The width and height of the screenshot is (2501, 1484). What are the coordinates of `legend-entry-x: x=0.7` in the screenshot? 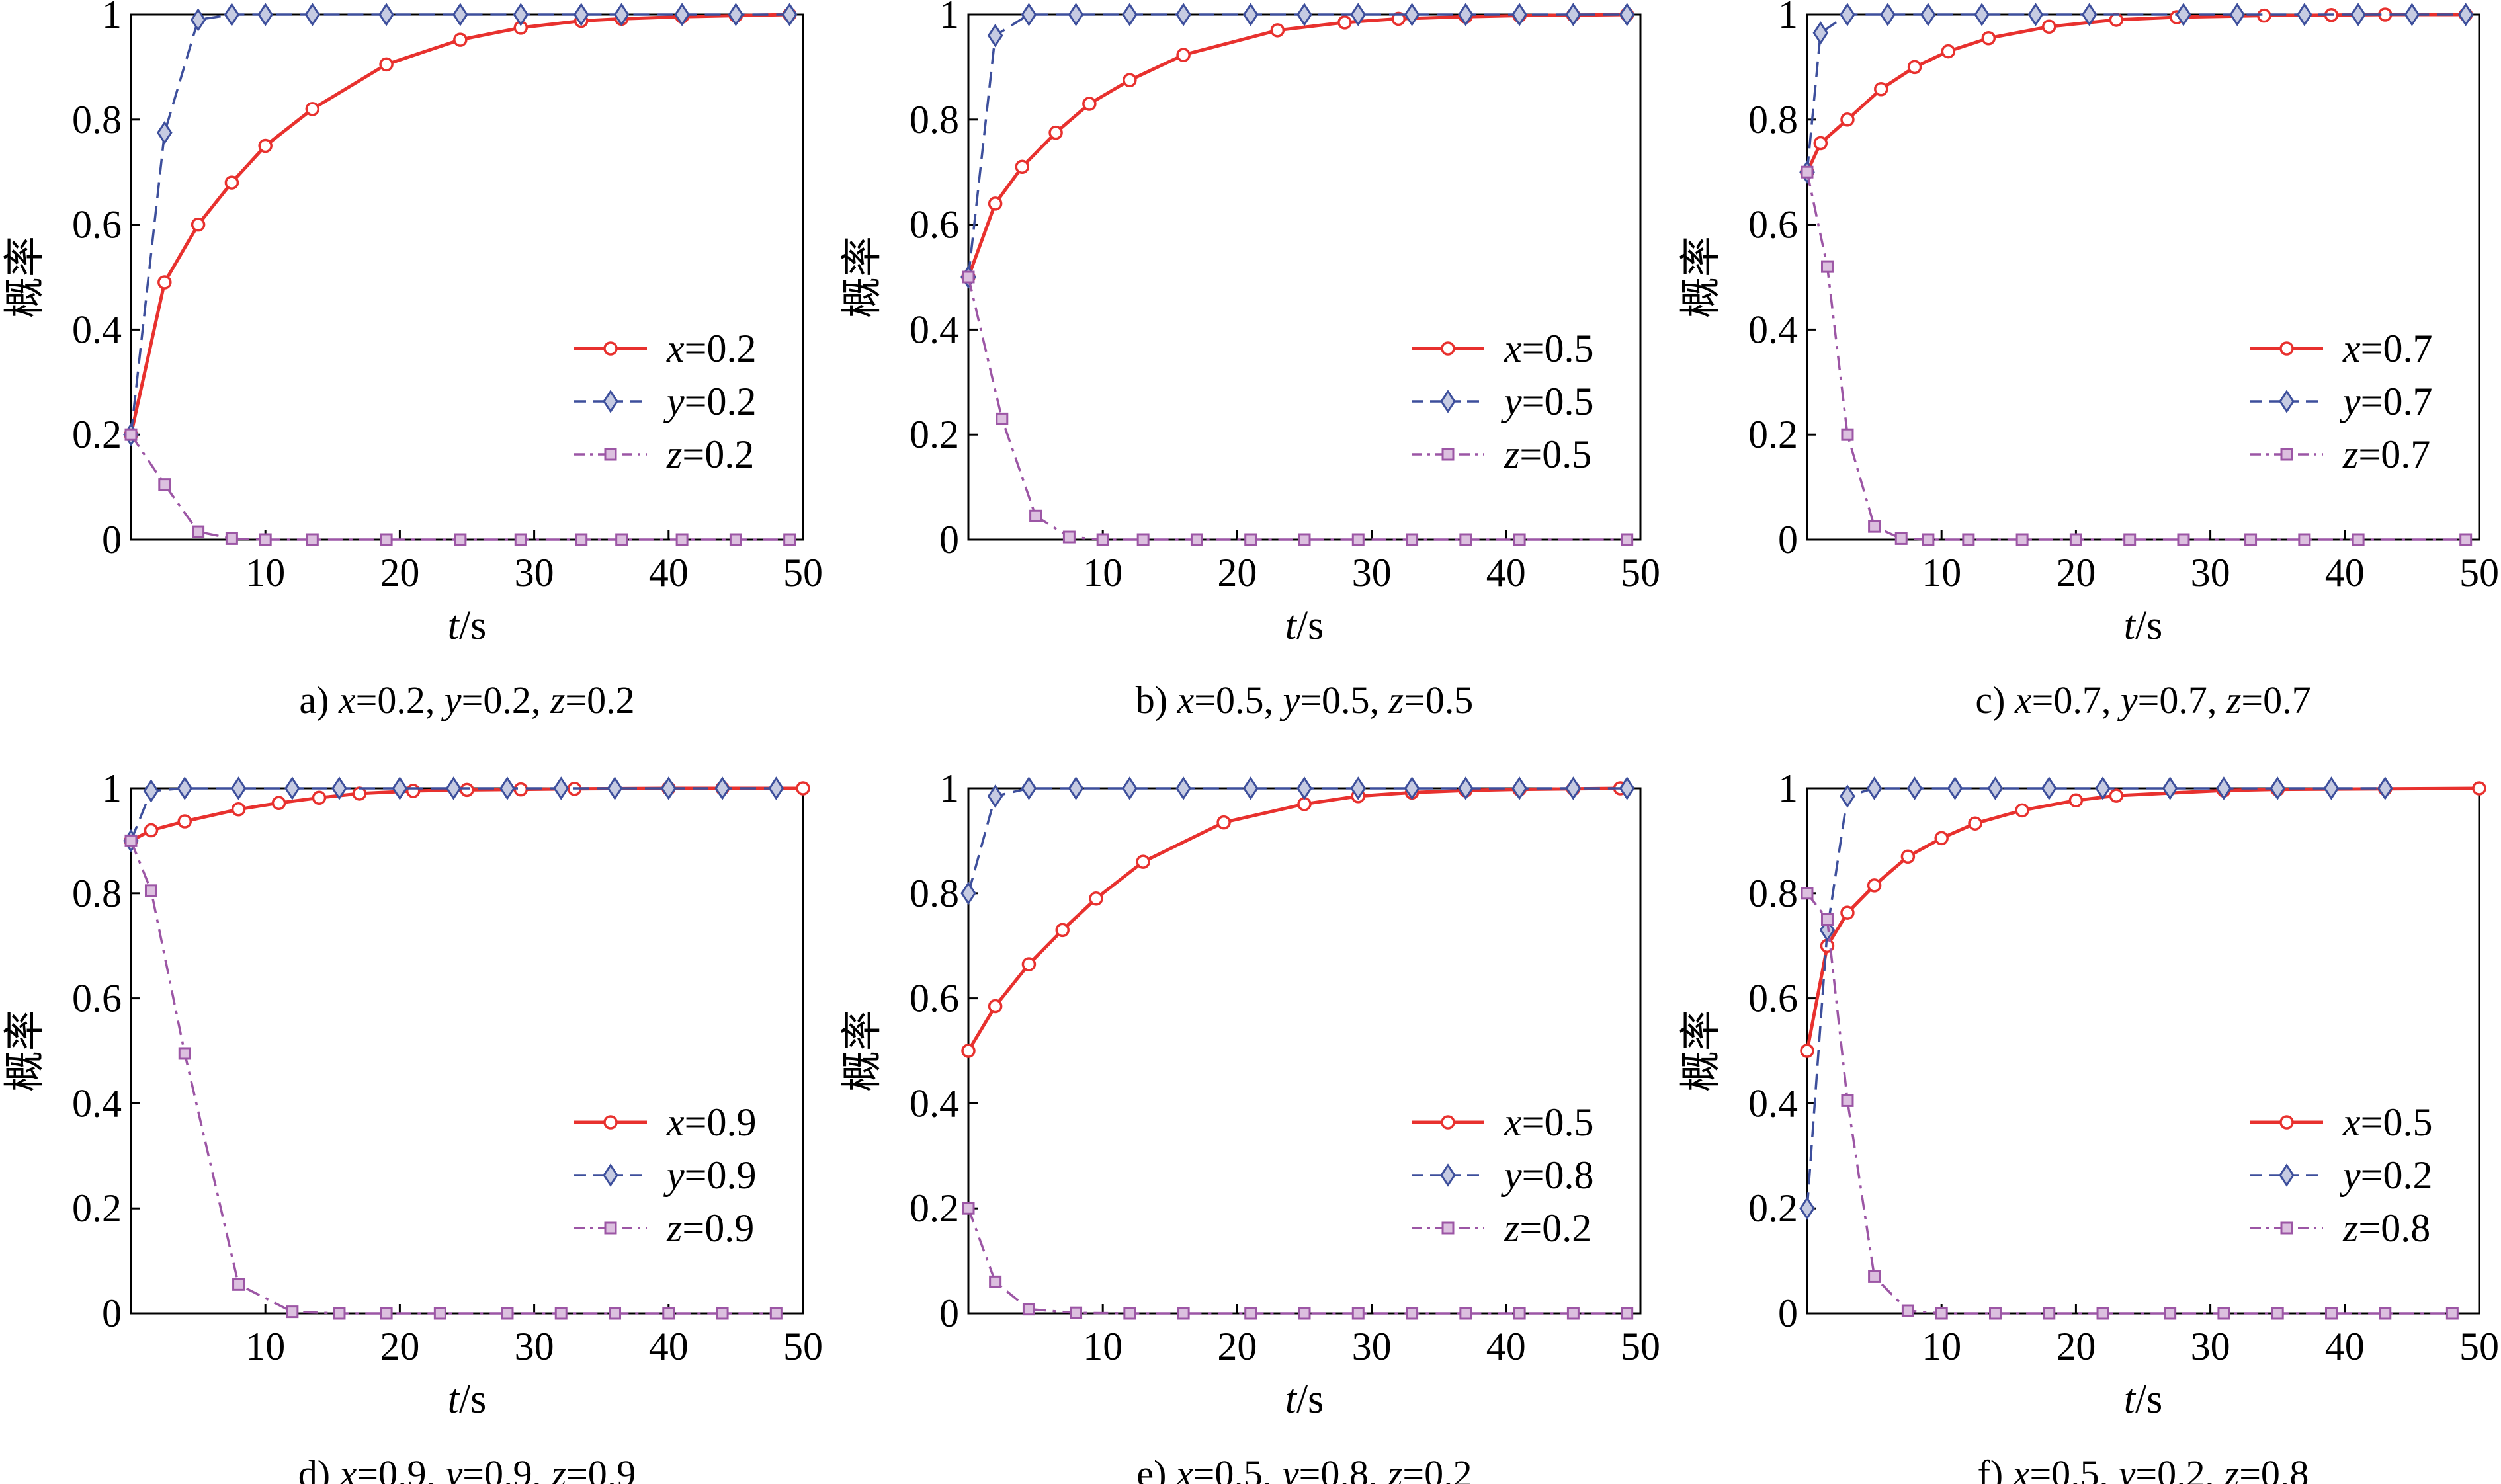 It's located at (2387, 349).